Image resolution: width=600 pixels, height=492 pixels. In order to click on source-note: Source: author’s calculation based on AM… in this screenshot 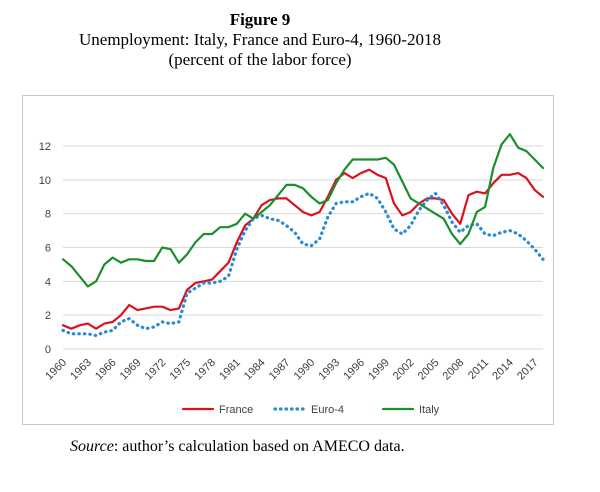, I will do `click(320, 447)`.